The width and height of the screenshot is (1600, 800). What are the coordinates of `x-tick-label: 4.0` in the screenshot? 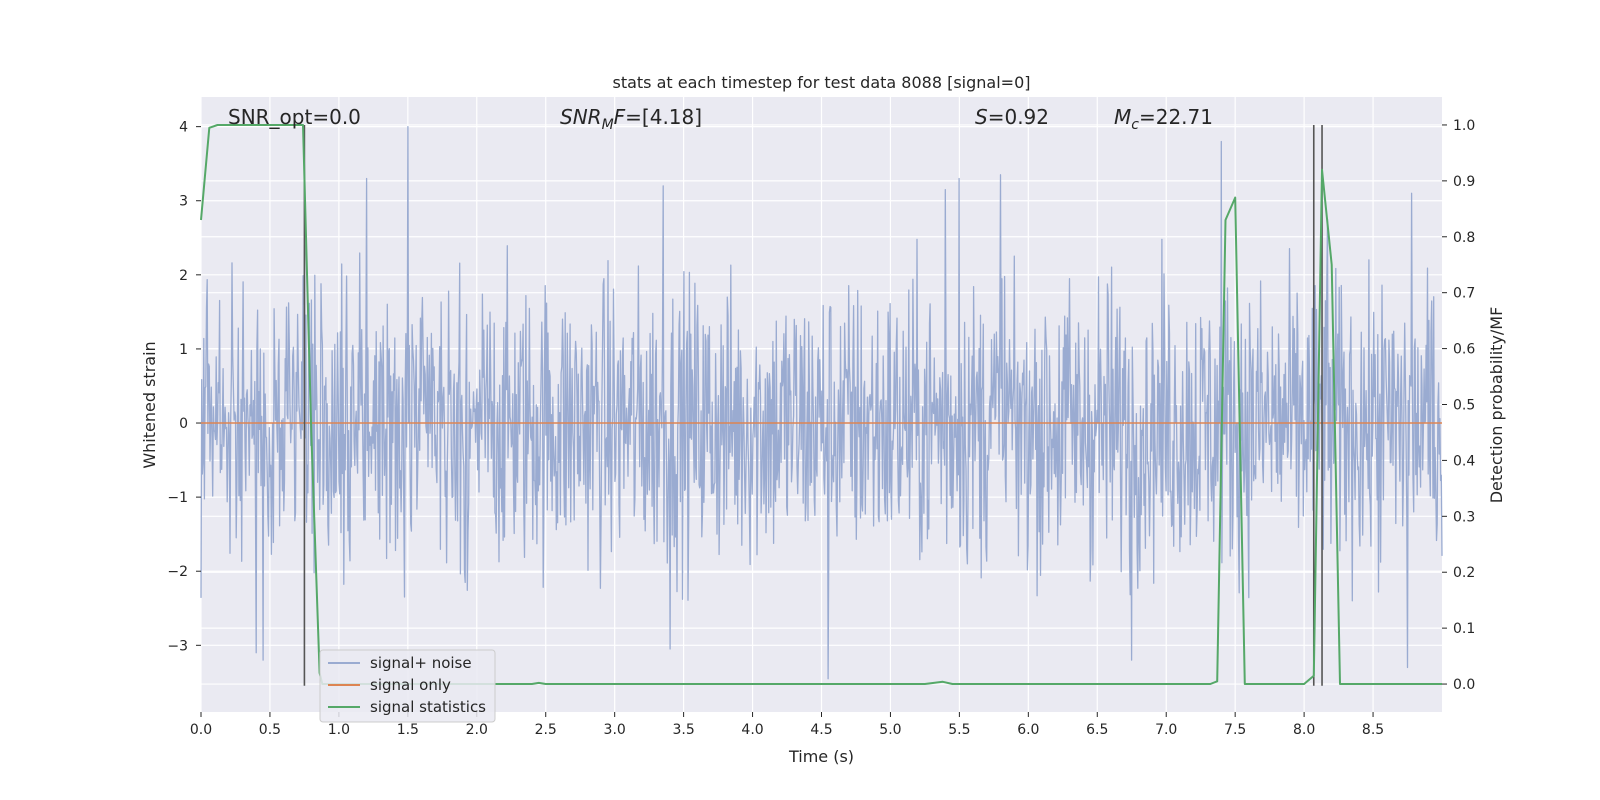 It's located at (752, 730).